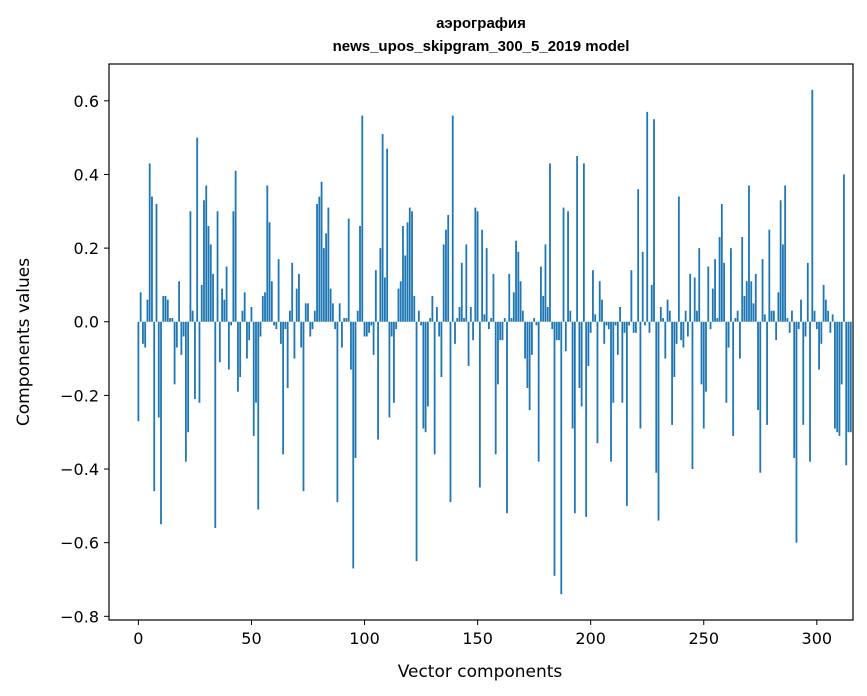 The image size is (867, 696). I want to click on x-axis: 0 50 100 150 200 250 300, so click(482, 634).